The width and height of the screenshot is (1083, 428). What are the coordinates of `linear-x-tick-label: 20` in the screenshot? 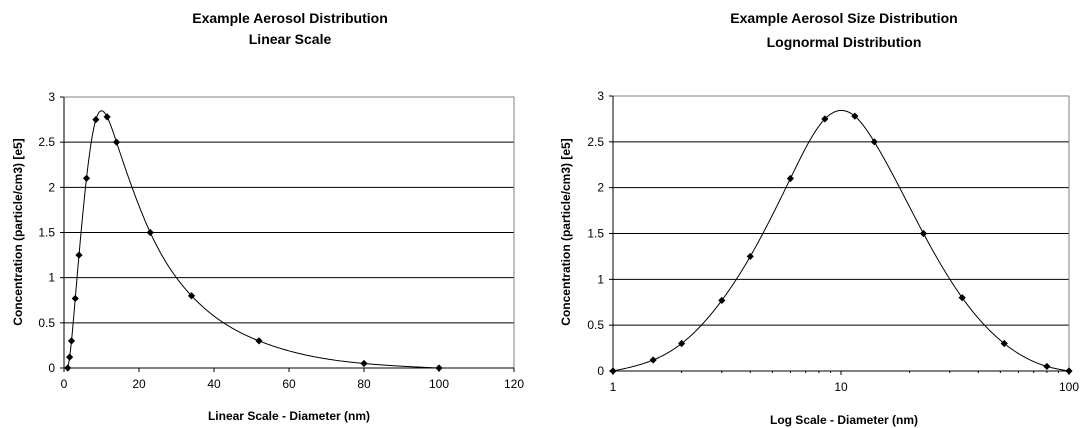 It's located at (139, 384).